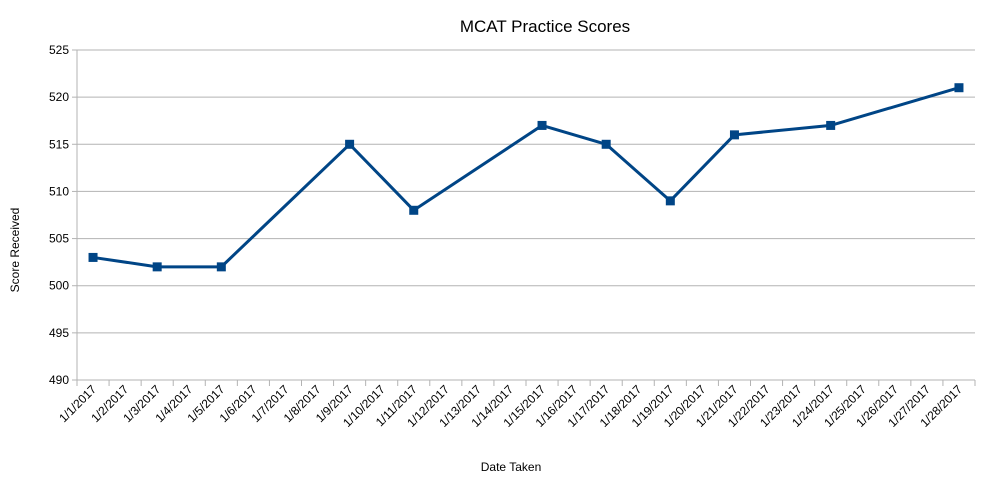  What do you see at coordinates (545, 26) in the screenshot?
I see `chart-title: MCAT Practice Scores` at bounding box center [545, 26].